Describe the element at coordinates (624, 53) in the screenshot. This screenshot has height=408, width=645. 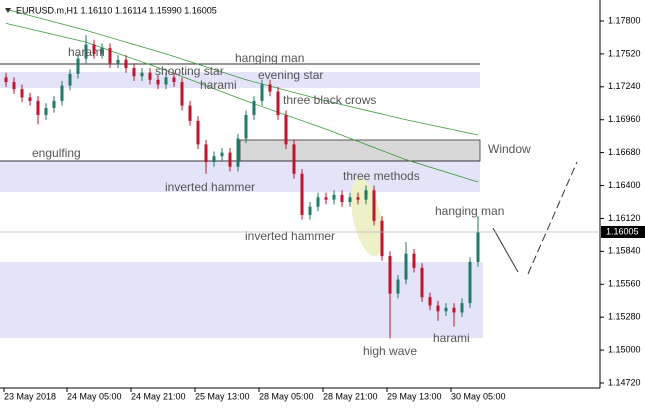
I see `y-tick-label: 1.17520` at that location.